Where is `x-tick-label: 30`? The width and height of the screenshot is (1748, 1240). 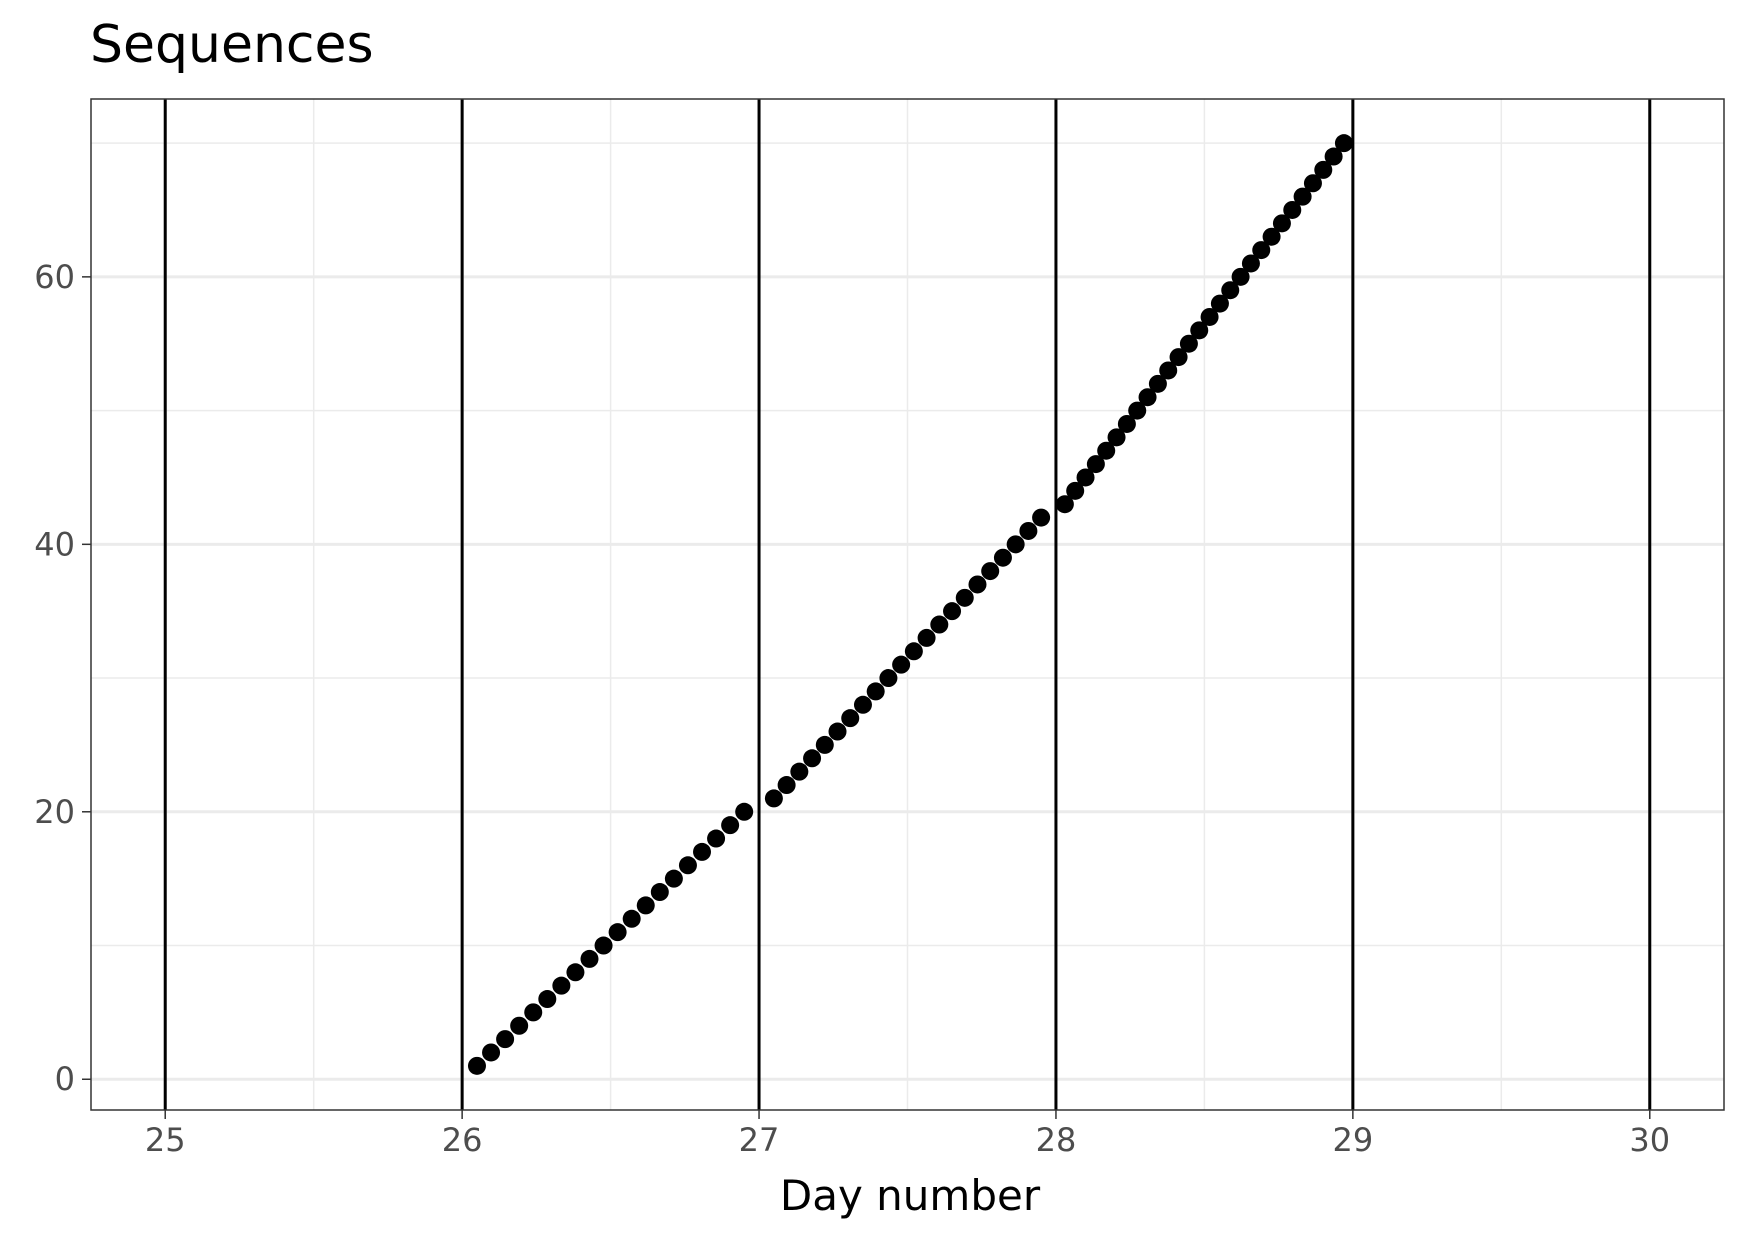 x-tick-label: 30 is located at coordinates (1649, 1140).